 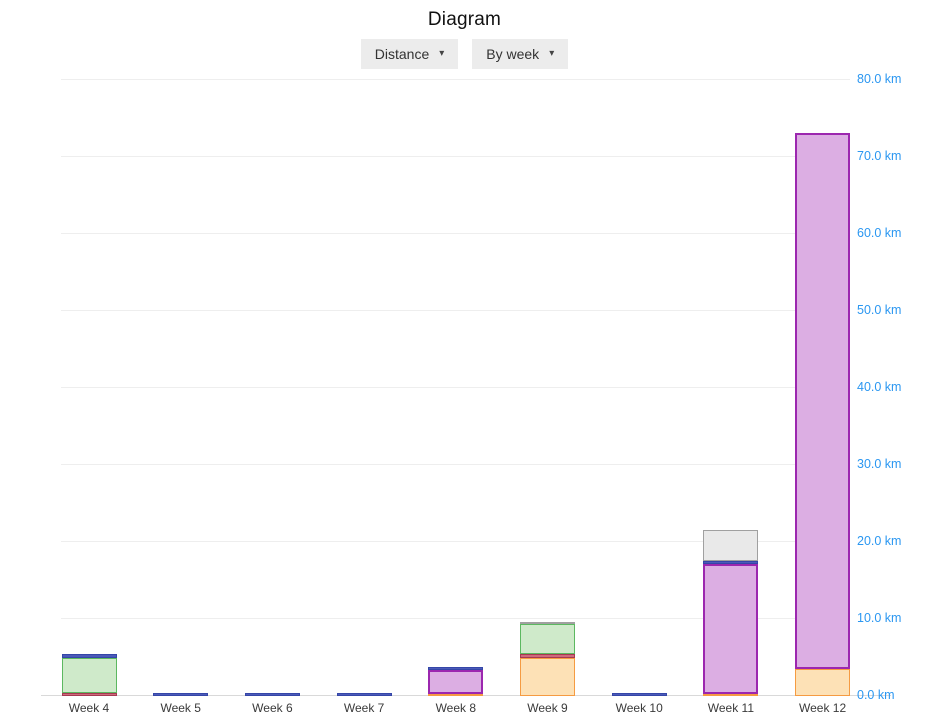 I want to click on y-axis-tick-label: 60.0 km, so click(x=879, y=233).